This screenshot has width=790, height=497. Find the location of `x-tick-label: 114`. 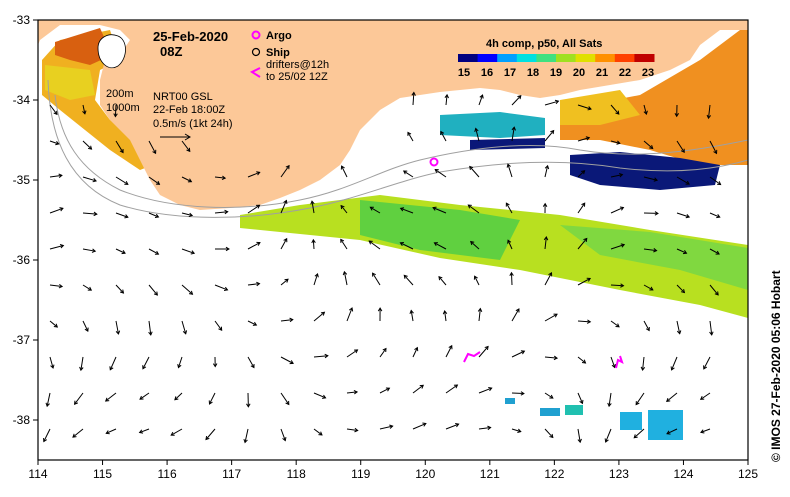

x-tick-label: 114 is located at coordinates (37, 474).